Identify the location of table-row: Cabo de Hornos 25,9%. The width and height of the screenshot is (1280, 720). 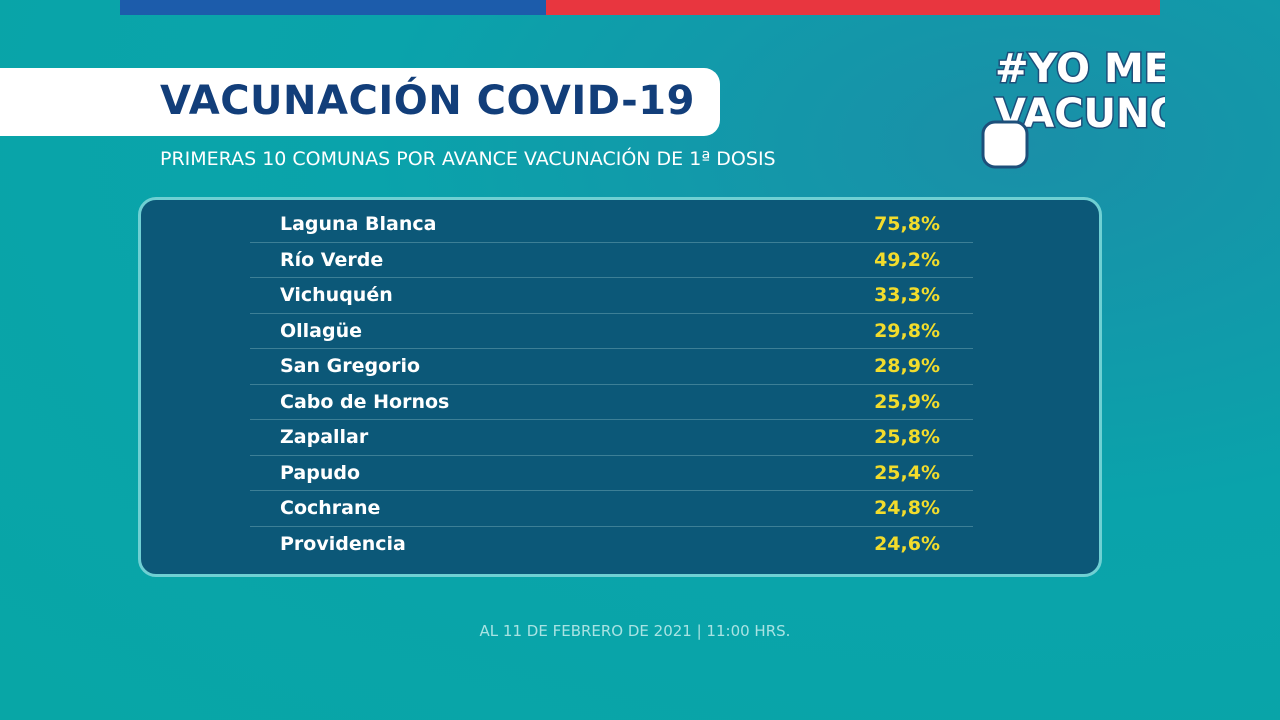
(611, 402).